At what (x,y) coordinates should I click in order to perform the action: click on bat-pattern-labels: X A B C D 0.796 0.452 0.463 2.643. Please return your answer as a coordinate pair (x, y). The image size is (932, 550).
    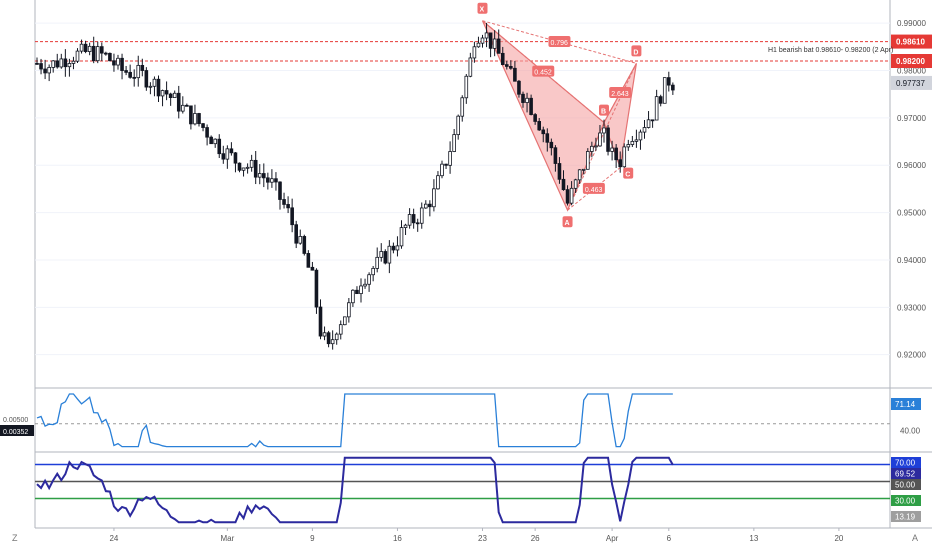
    Looking at the image, I should click on (559, 115).